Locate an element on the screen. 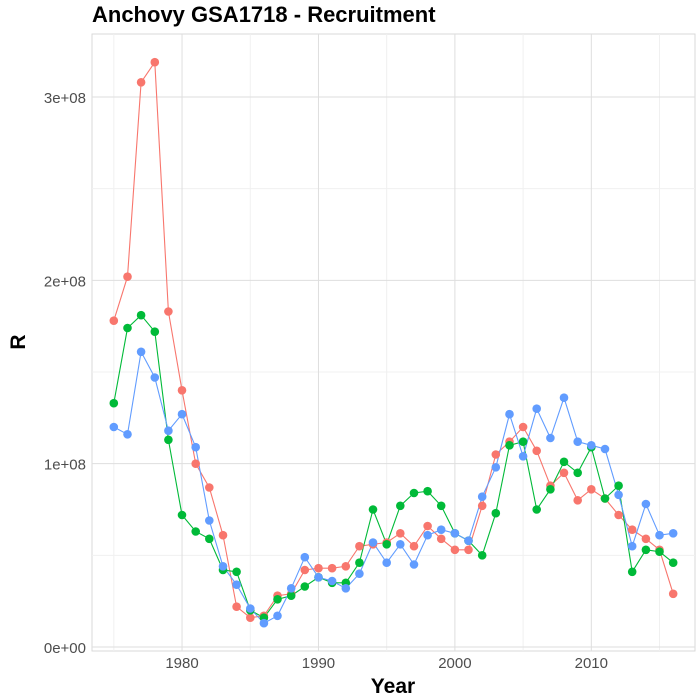 This screenshot has height=700, width=700. y-tick-label: 3e+08 is located at coordinates (65, 98).